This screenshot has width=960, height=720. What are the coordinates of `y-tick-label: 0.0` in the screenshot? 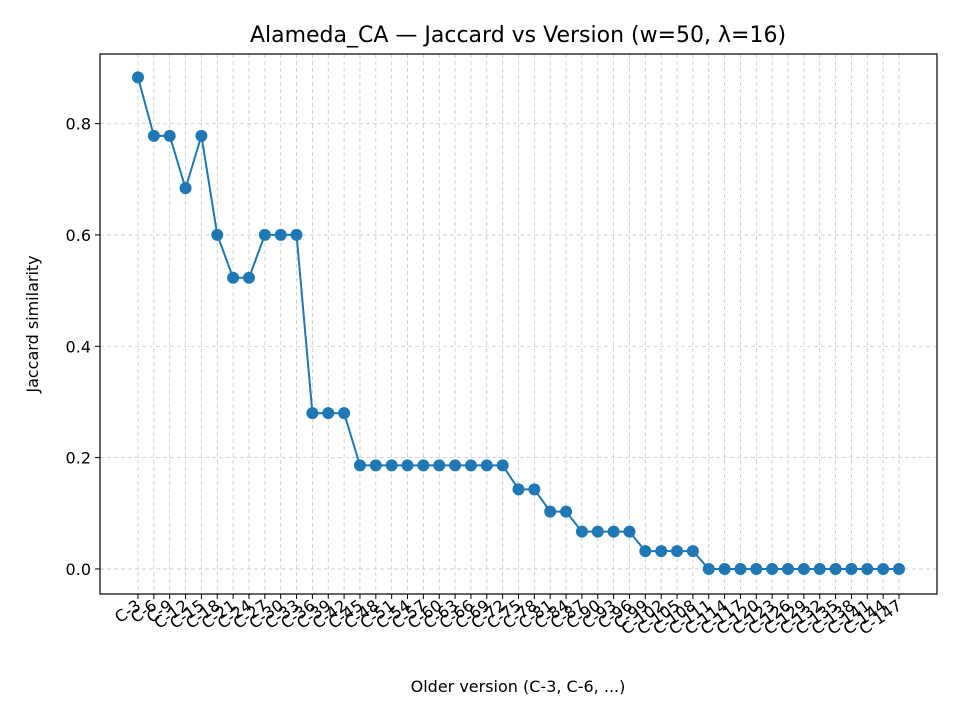 It's located at (78, 569).